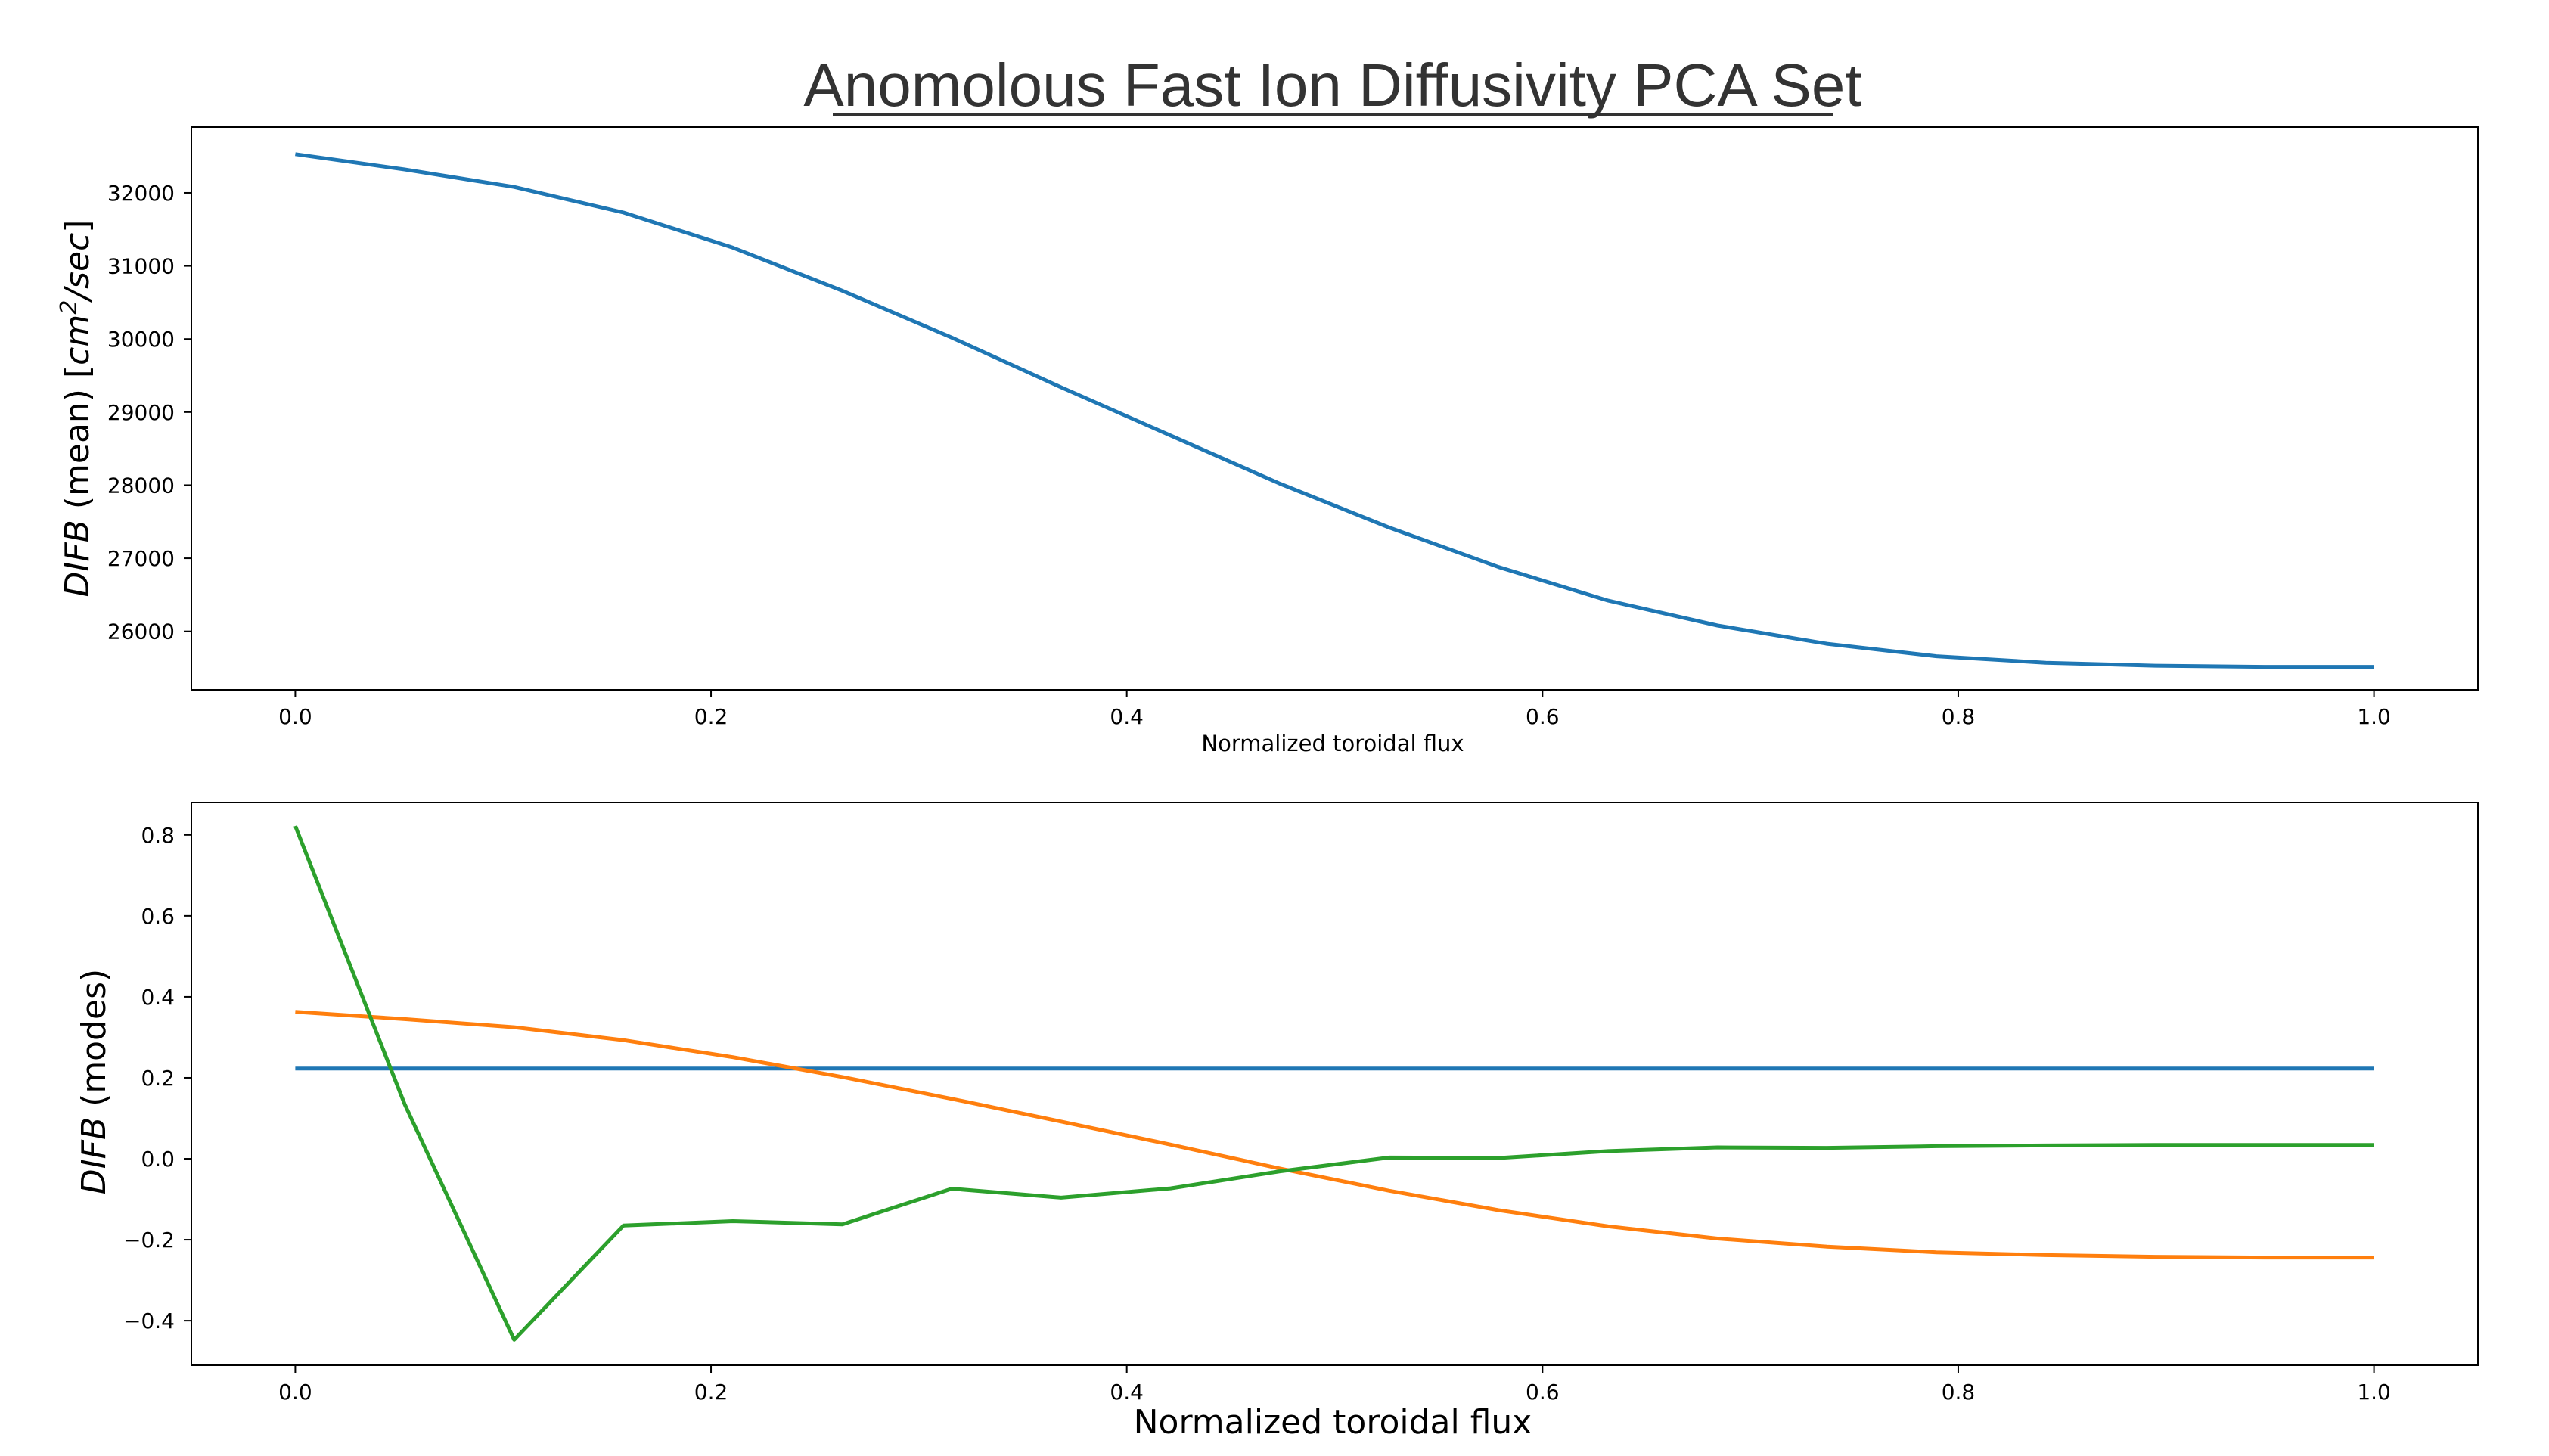  I want to click on top-xtick-label: 0.6, so click(1543, 716).